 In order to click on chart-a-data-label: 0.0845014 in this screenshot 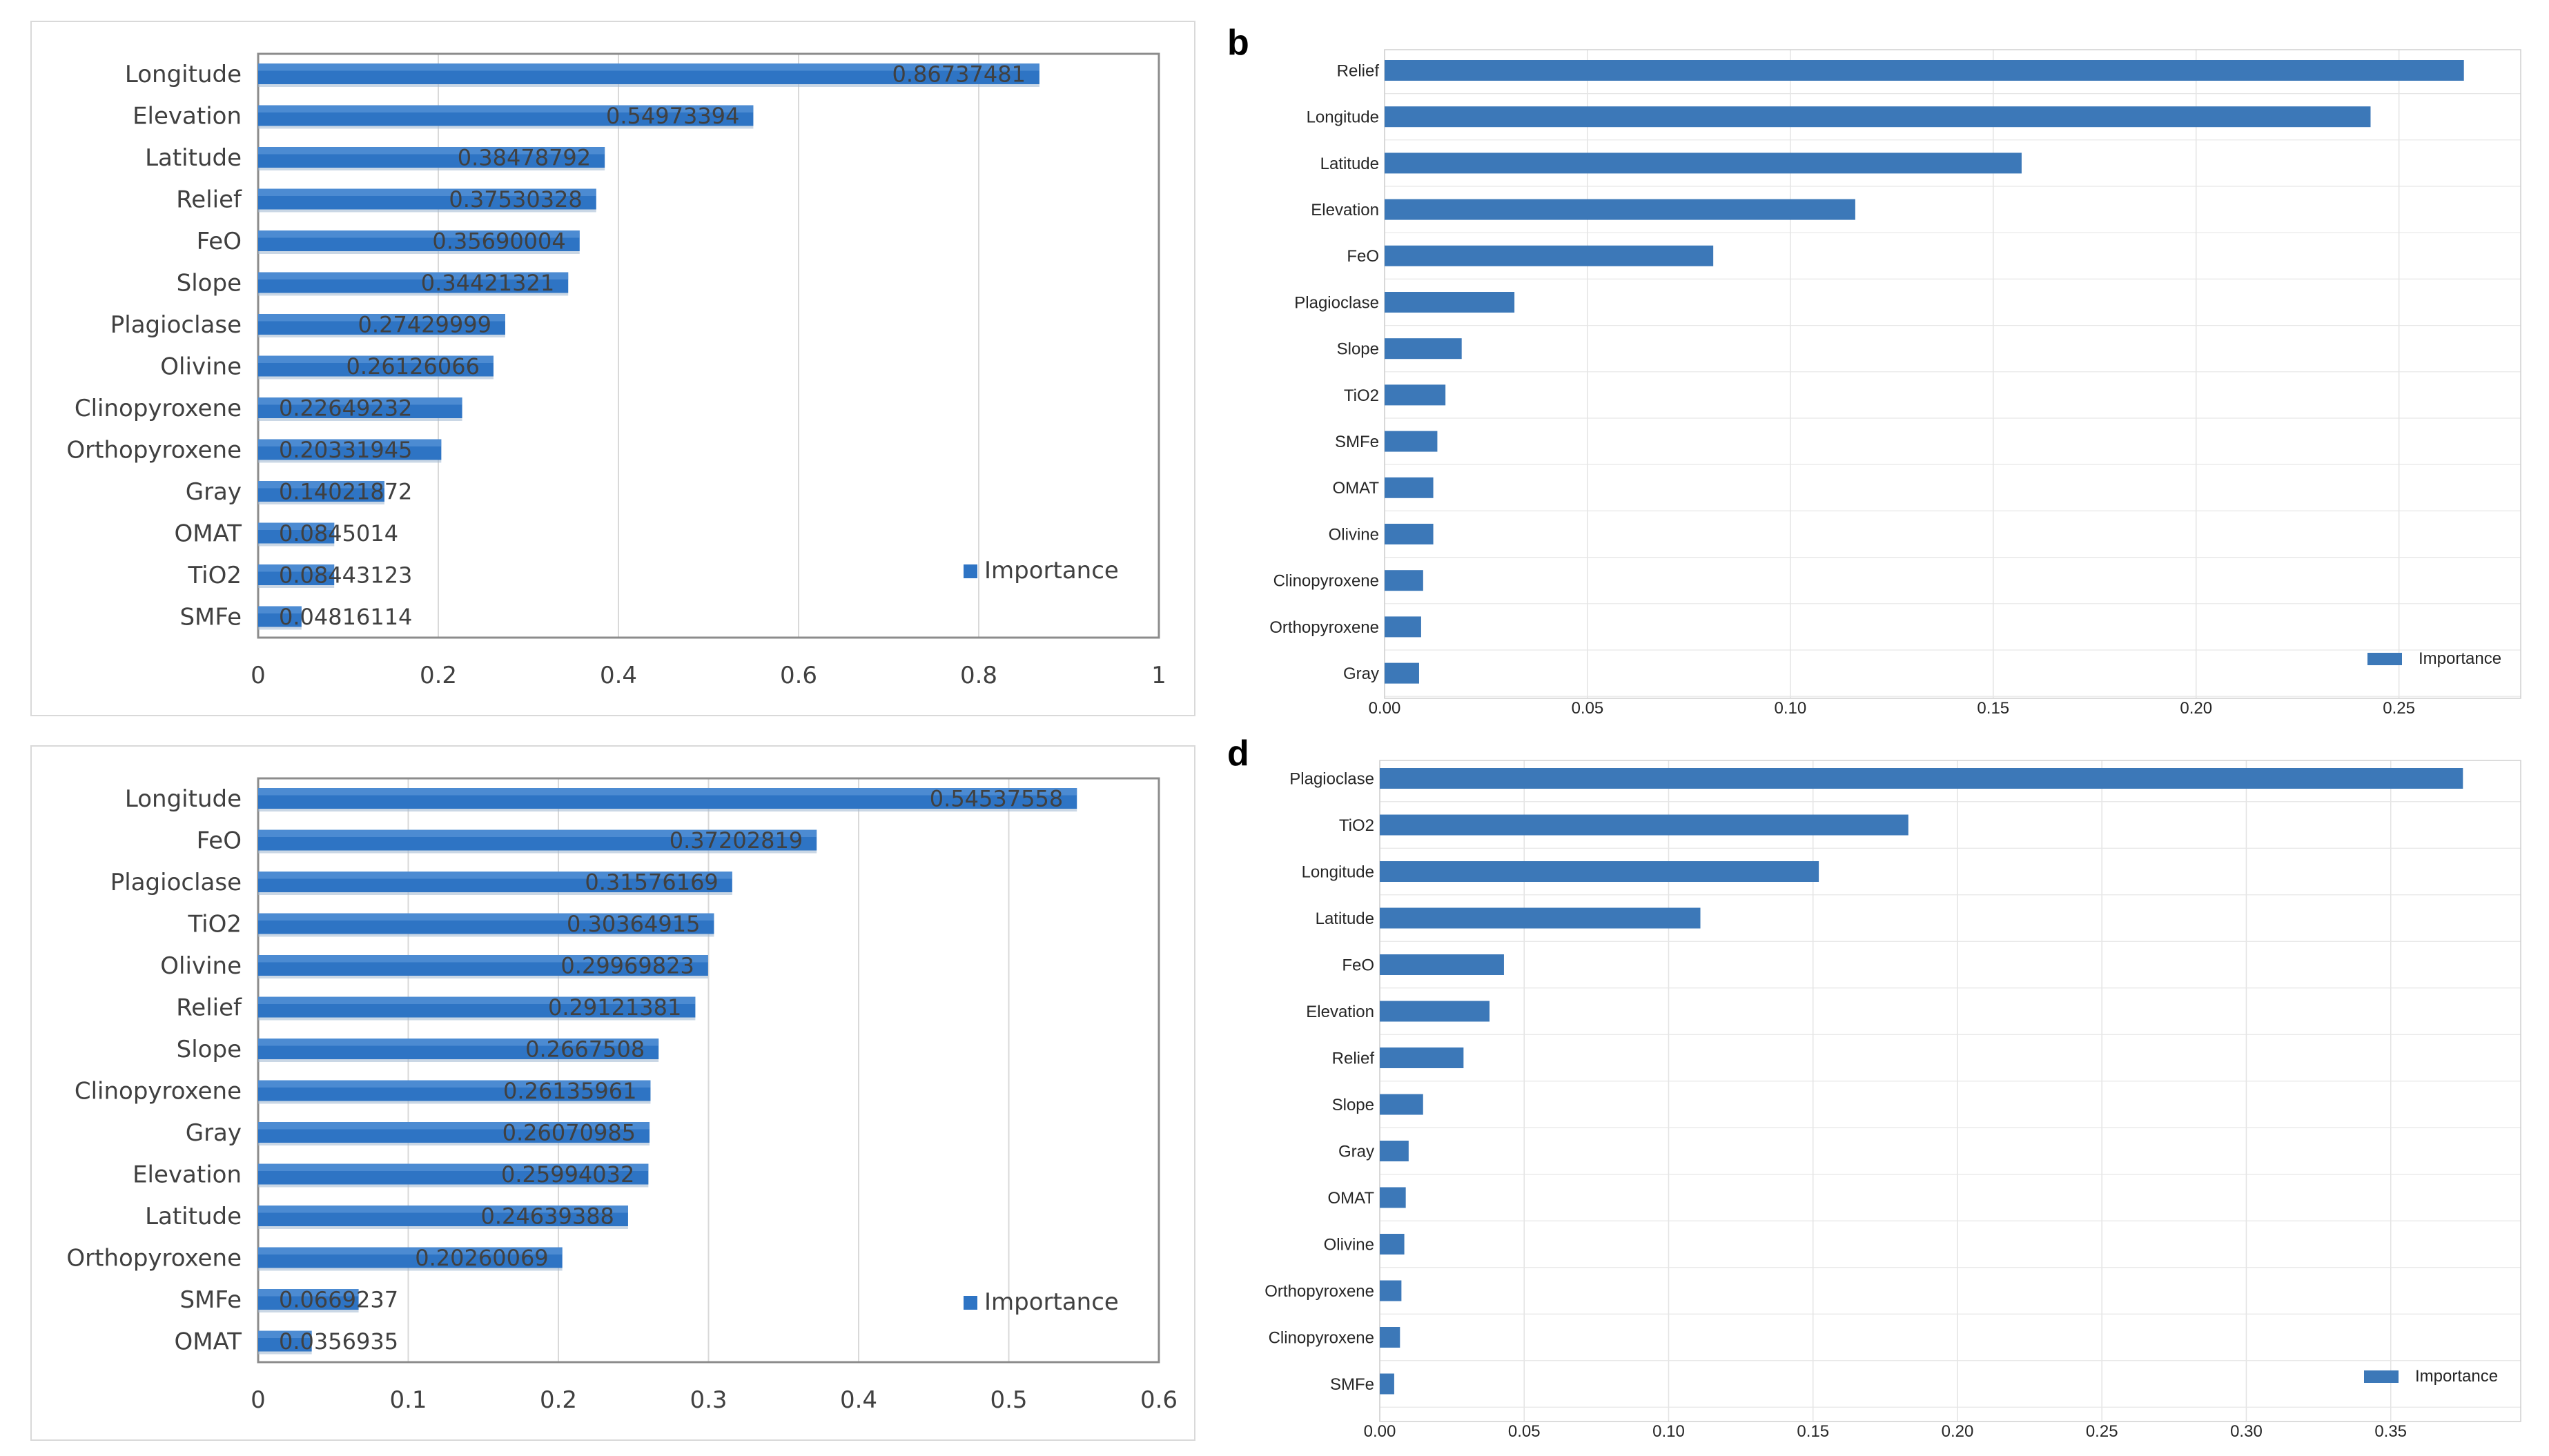, I will do `click(338, 533)`.